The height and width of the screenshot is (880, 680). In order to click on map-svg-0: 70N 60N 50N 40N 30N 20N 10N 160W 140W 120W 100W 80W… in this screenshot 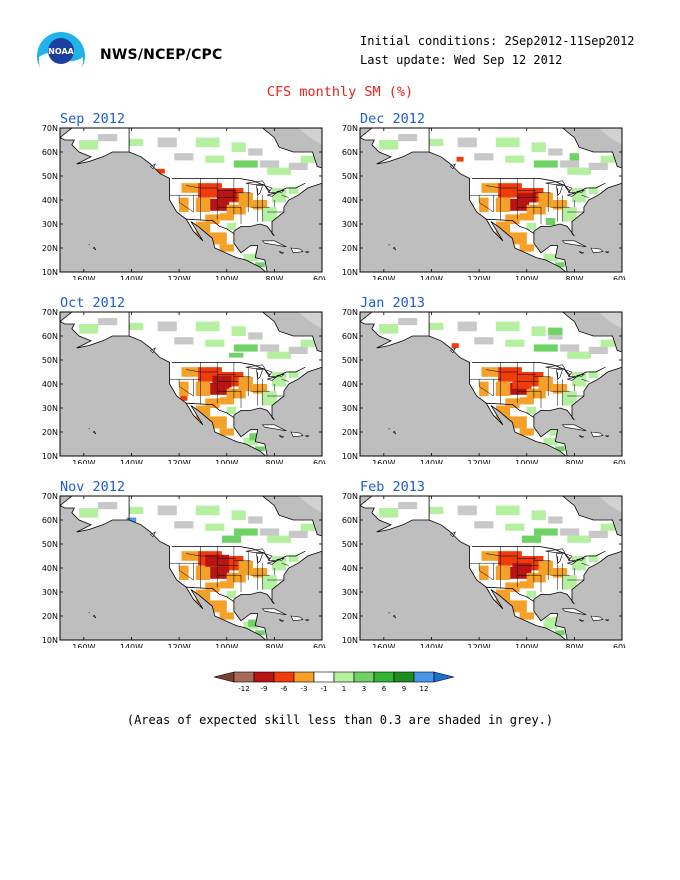, I will do `click(184, 202)`.